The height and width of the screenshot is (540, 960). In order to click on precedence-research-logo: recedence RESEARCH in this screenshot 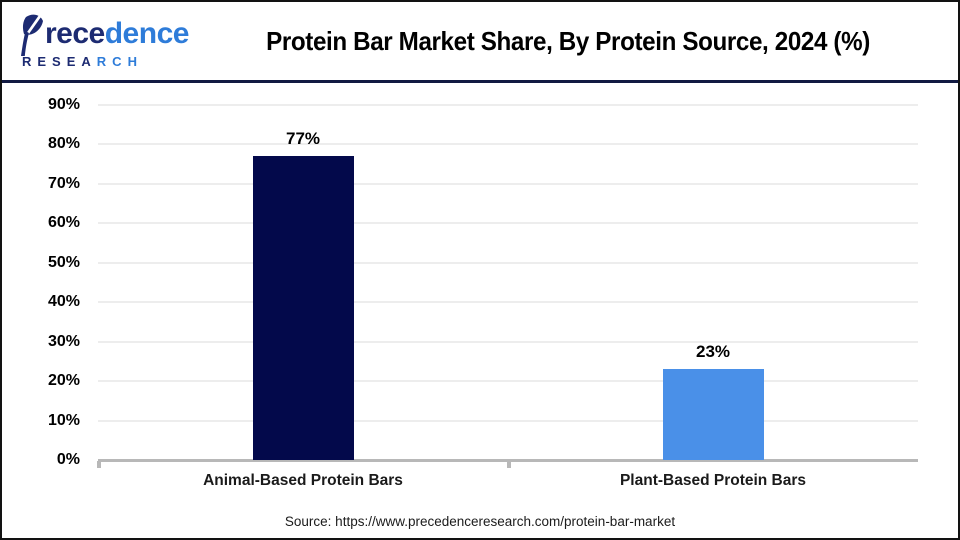, I will do `click(104, 41)`.